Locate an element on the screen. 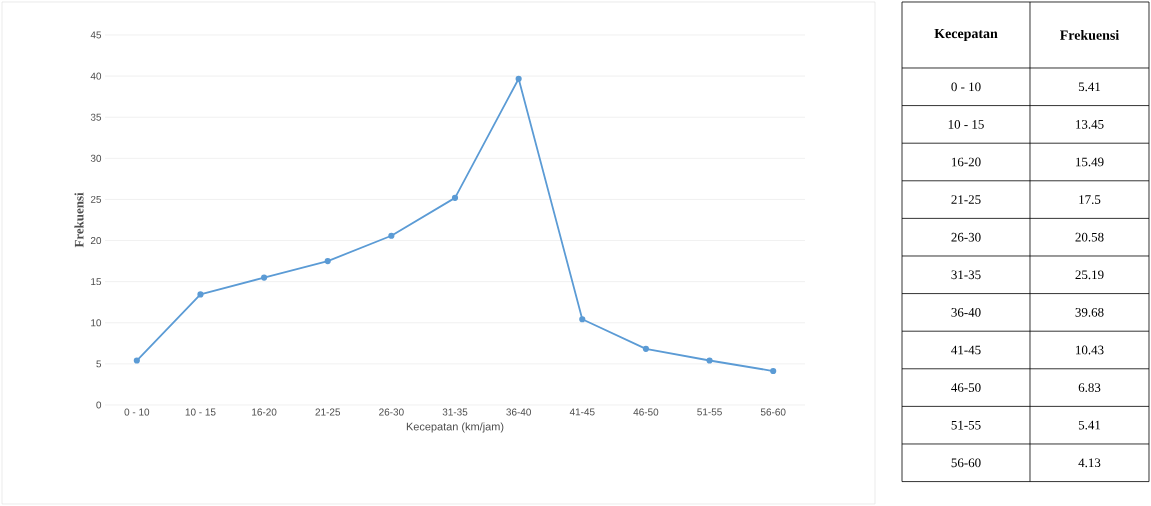 The width and height of the screenshot is (1151, 506). y-axis-title: Frekuensi is located at coordinates (79, 220).